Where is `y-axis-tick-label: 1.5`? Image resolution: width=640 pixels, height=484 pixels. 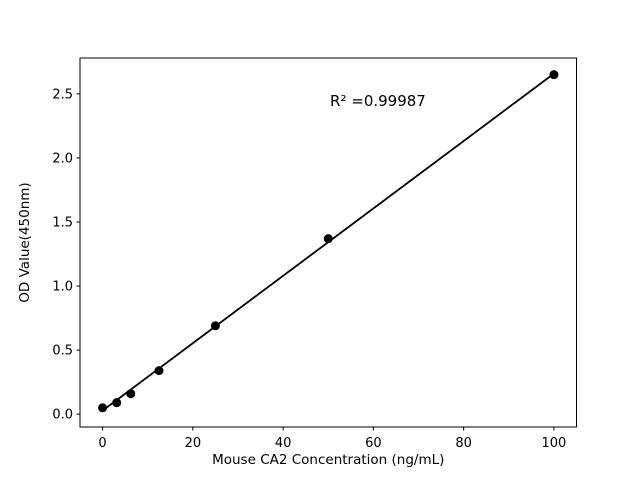 y-axis-tick-label: 1.5 is located at coordinates (62, 223).